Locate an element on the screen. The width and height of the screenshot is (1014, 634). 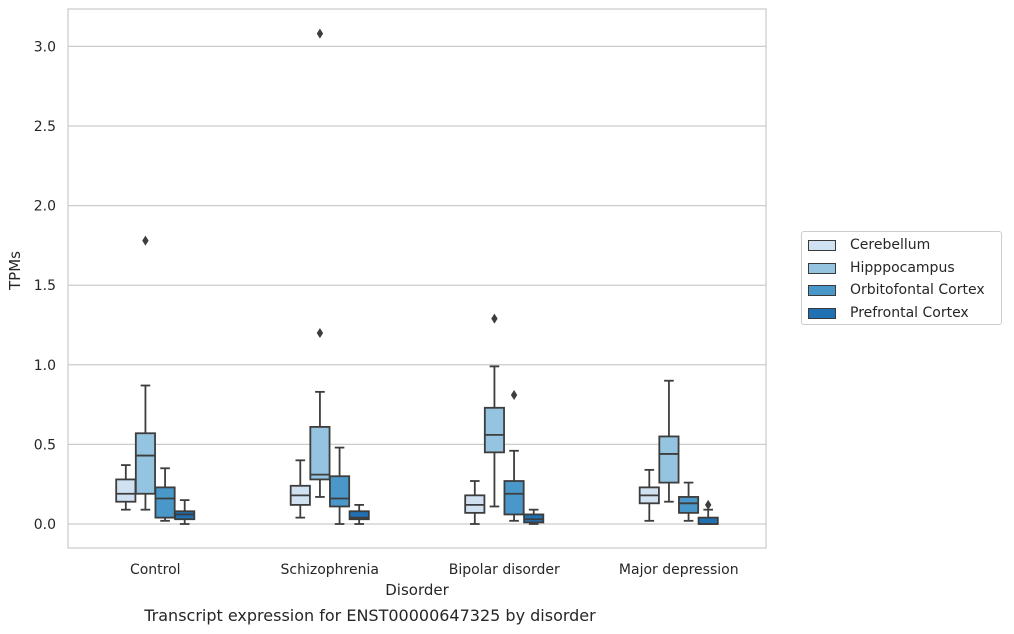
legend-swatch-orbitofrontal is located at coordinates (822, 290).